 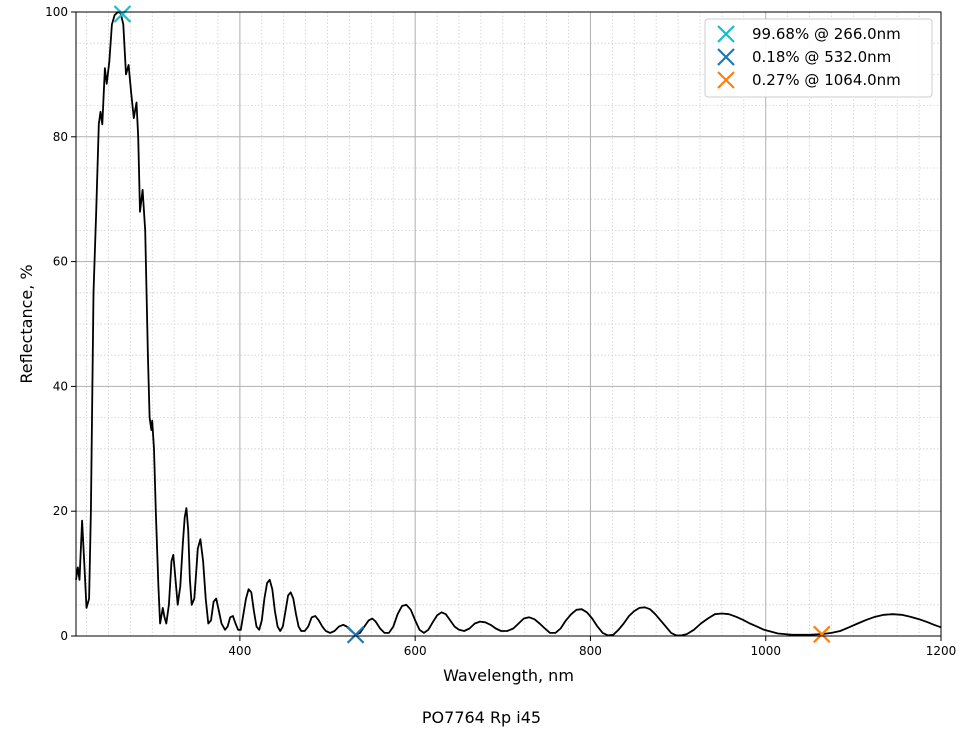 What do you see at coordinates (481, 717) in the screenshot?
I see `chart-caption: PO7764 Rp i45` at bounding box center [481, 717].